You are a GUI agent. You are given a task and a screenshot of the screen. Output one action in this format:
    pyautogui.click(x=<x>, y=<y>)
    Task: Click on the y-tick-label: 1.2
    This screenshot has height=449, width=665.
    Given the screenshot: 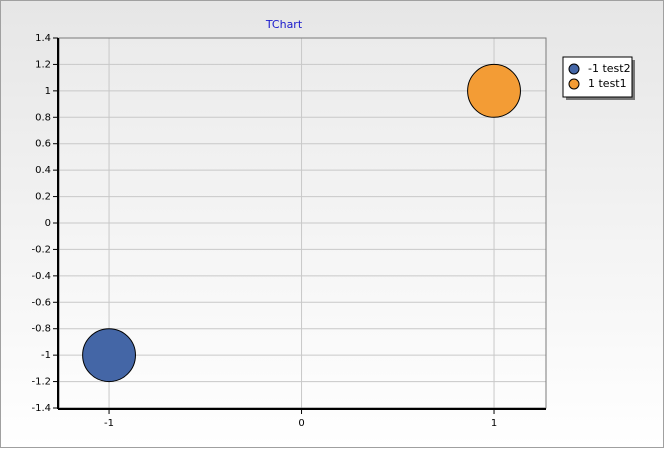 What is the action you would take?
    pyautogui.click(x=43, y=64)
    